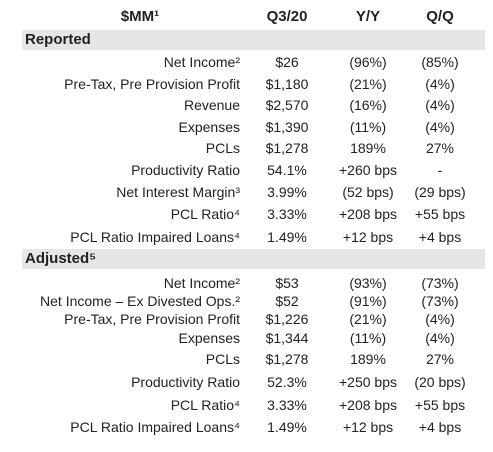 This screenshot has width=493, height=452. I want to click on section-title: Adjusted⁵, so click(253, 259).